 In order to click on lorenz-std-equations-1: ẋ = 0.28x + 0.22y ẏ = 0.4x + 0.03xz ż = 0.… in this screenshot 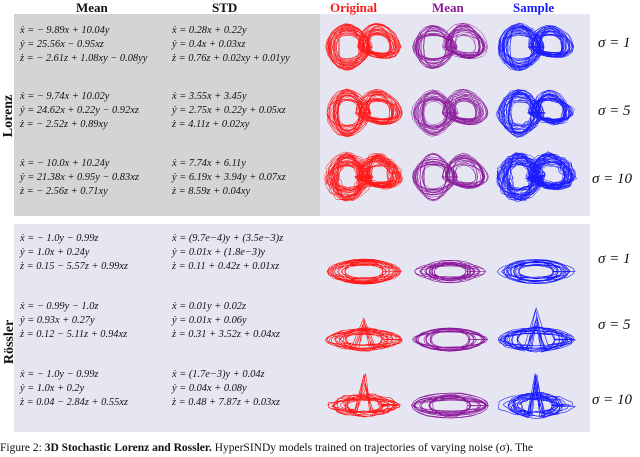, I will do `click(231, 45)`.